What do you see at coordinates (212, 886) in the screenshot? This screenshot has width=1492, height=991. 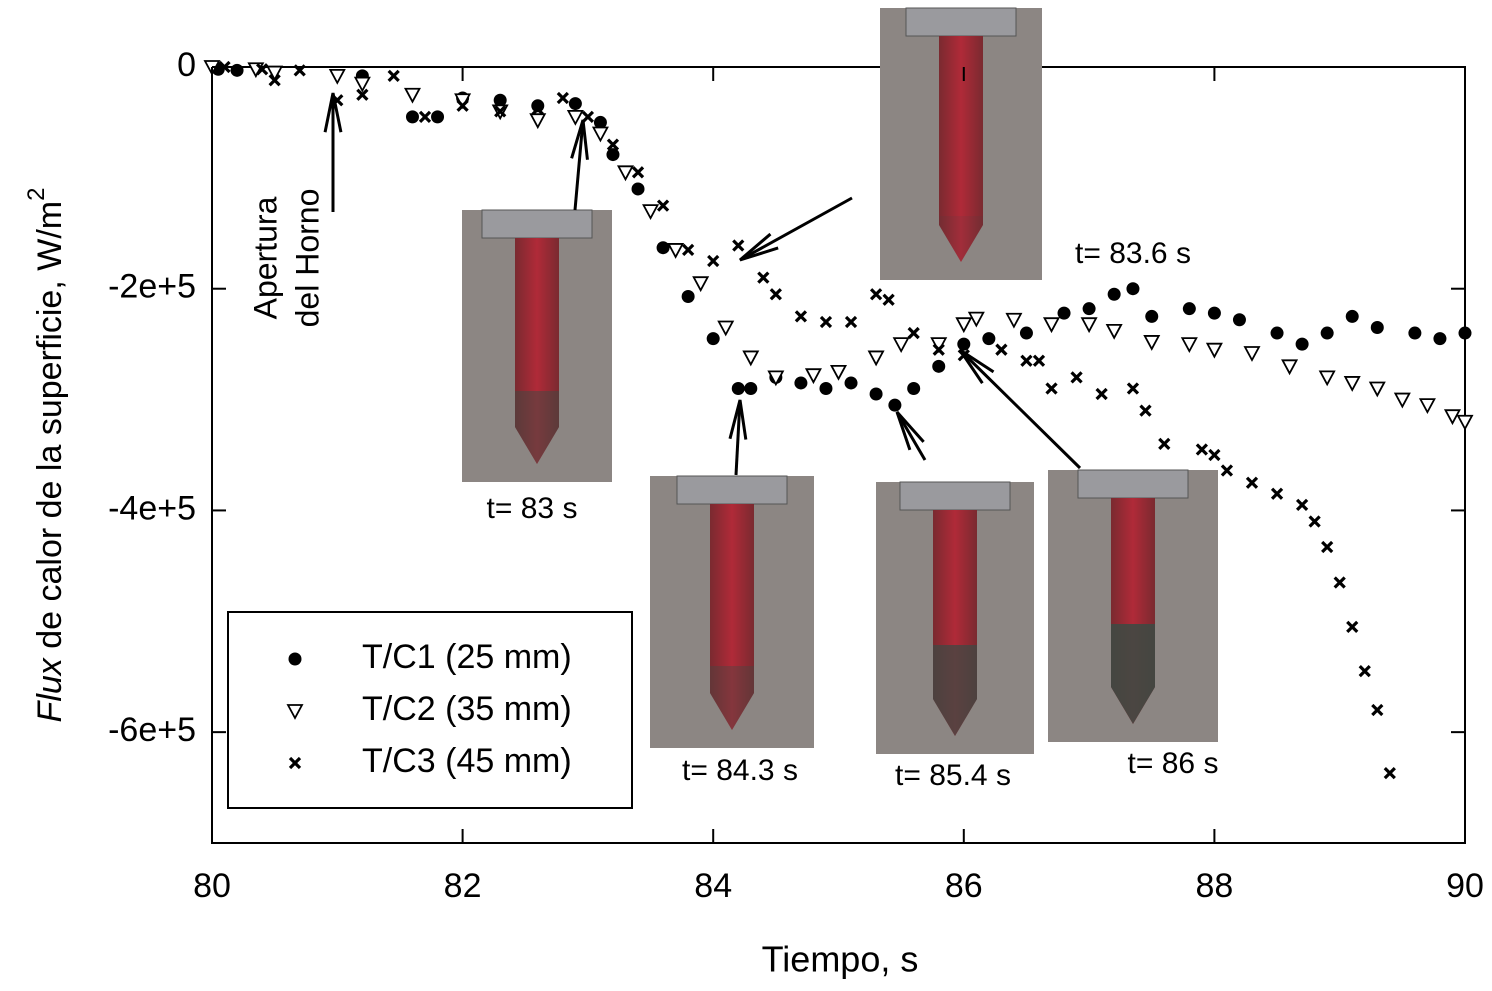 I see `x-tick-label: 80` at bounding box center [212, 886].